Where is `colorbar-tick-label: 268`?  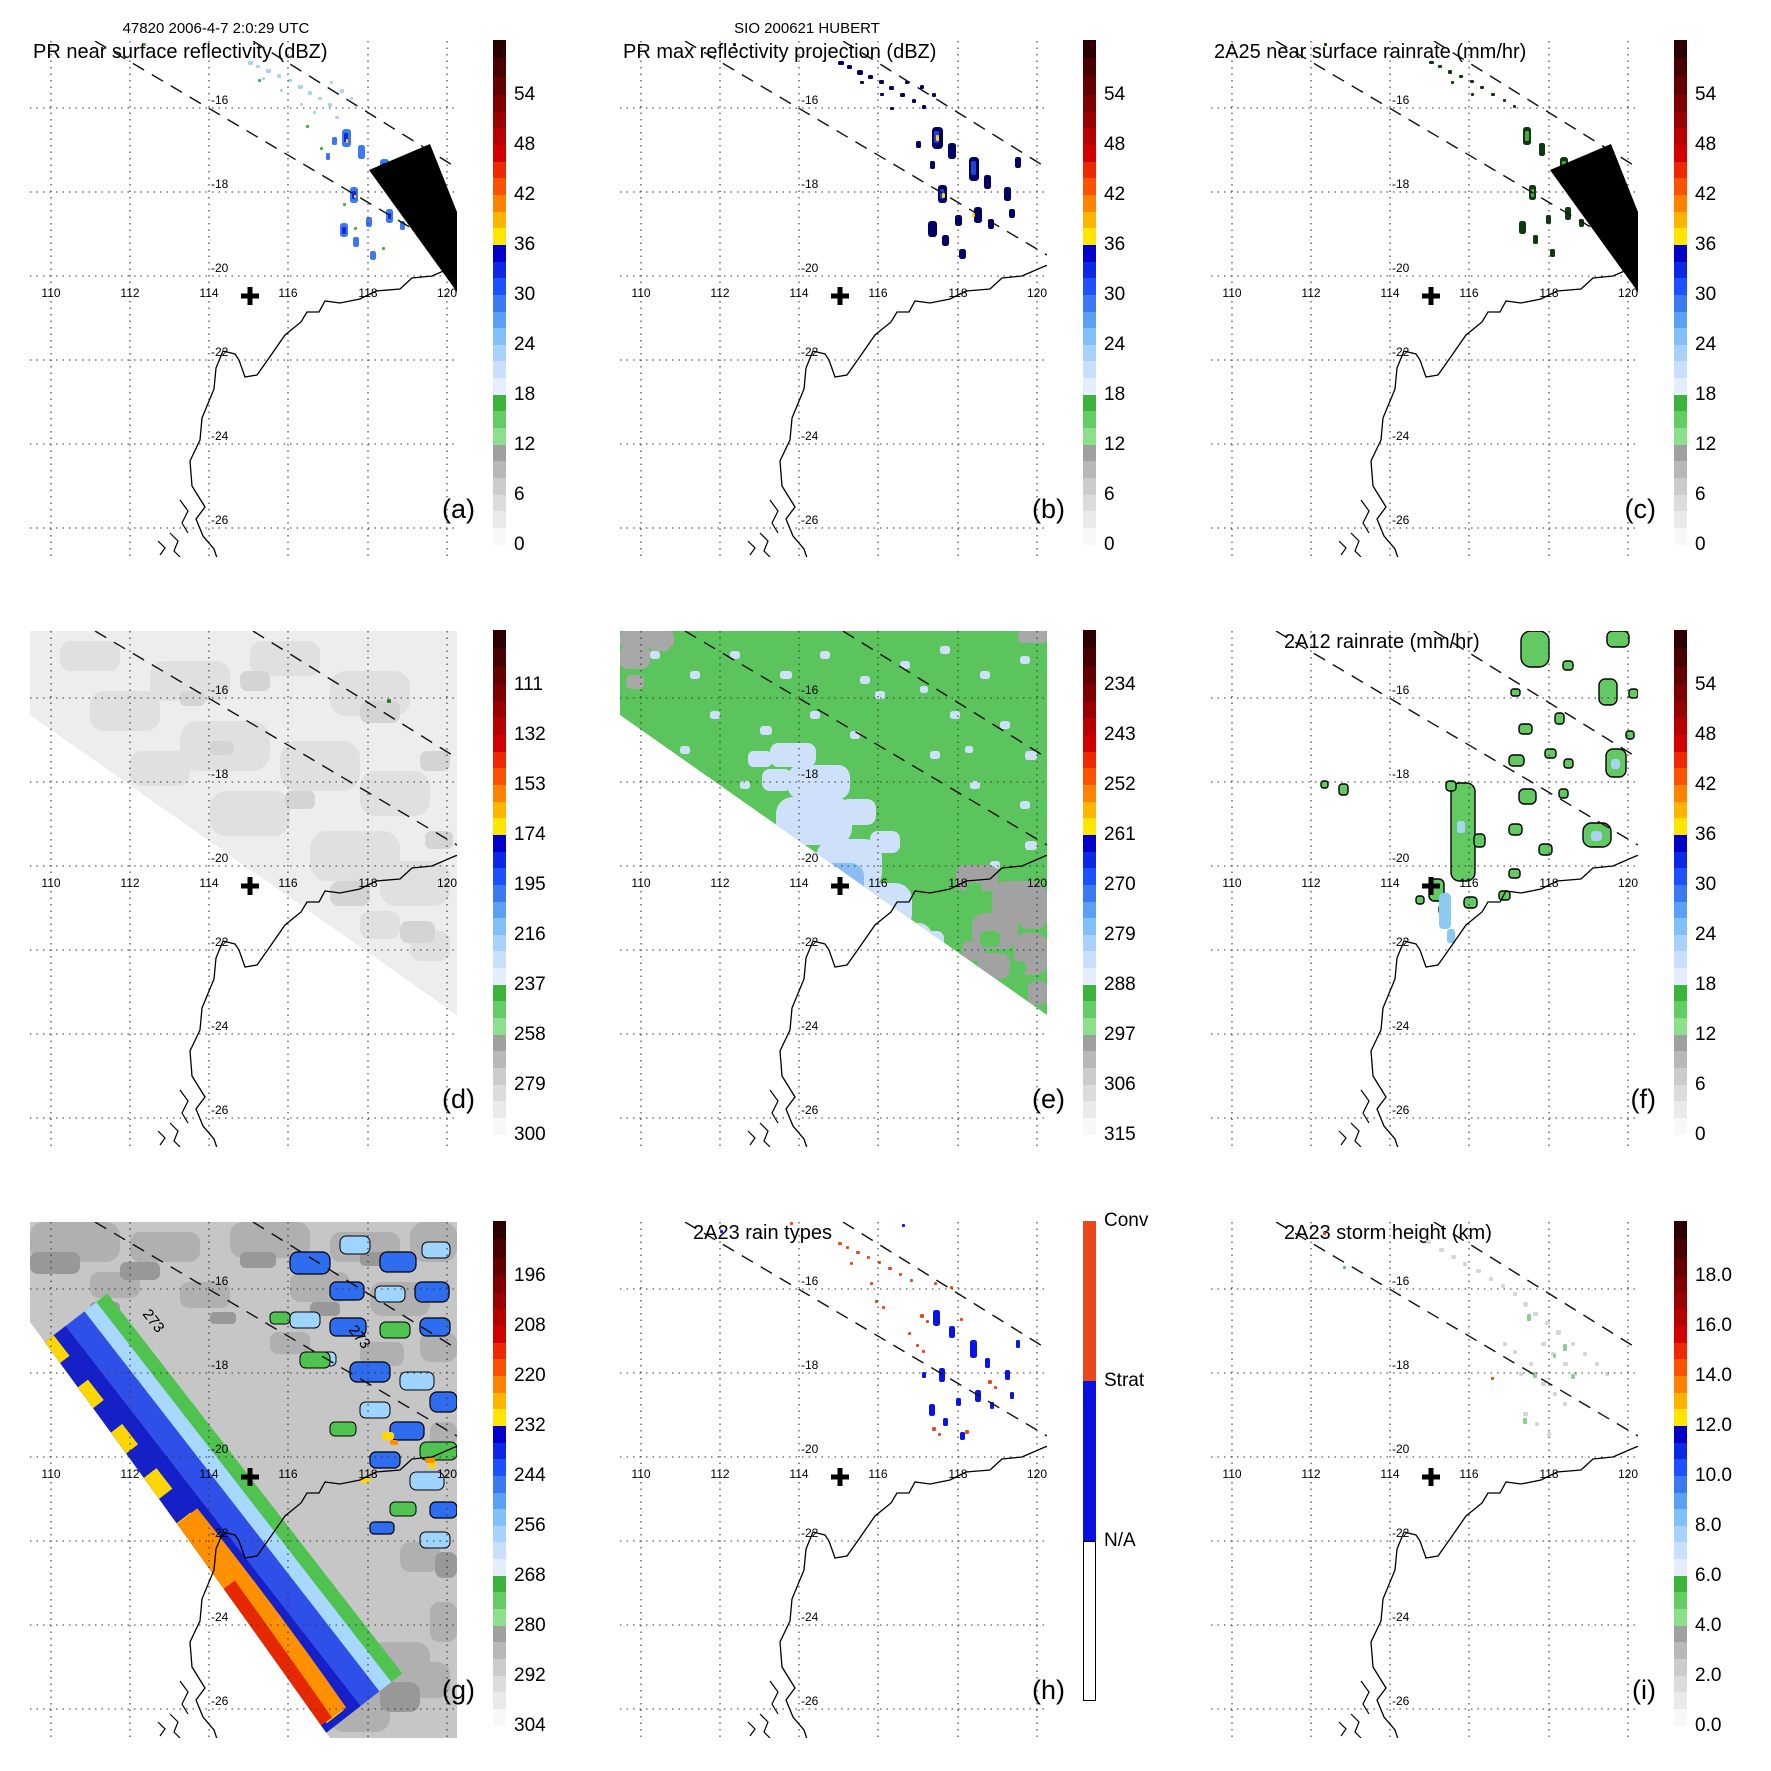
colorbar-tick-label: 268 is located at coordinates (530, 1575).